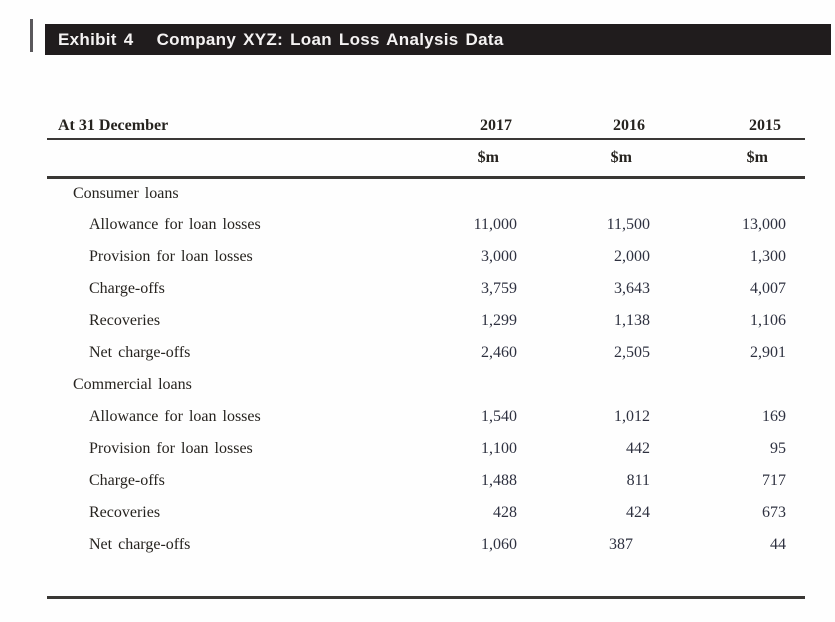 This screenshot has width=835, height=622. Describe the element at coordinates (621, 544) in the screenshot. I see `value-2016: 387` at that location.